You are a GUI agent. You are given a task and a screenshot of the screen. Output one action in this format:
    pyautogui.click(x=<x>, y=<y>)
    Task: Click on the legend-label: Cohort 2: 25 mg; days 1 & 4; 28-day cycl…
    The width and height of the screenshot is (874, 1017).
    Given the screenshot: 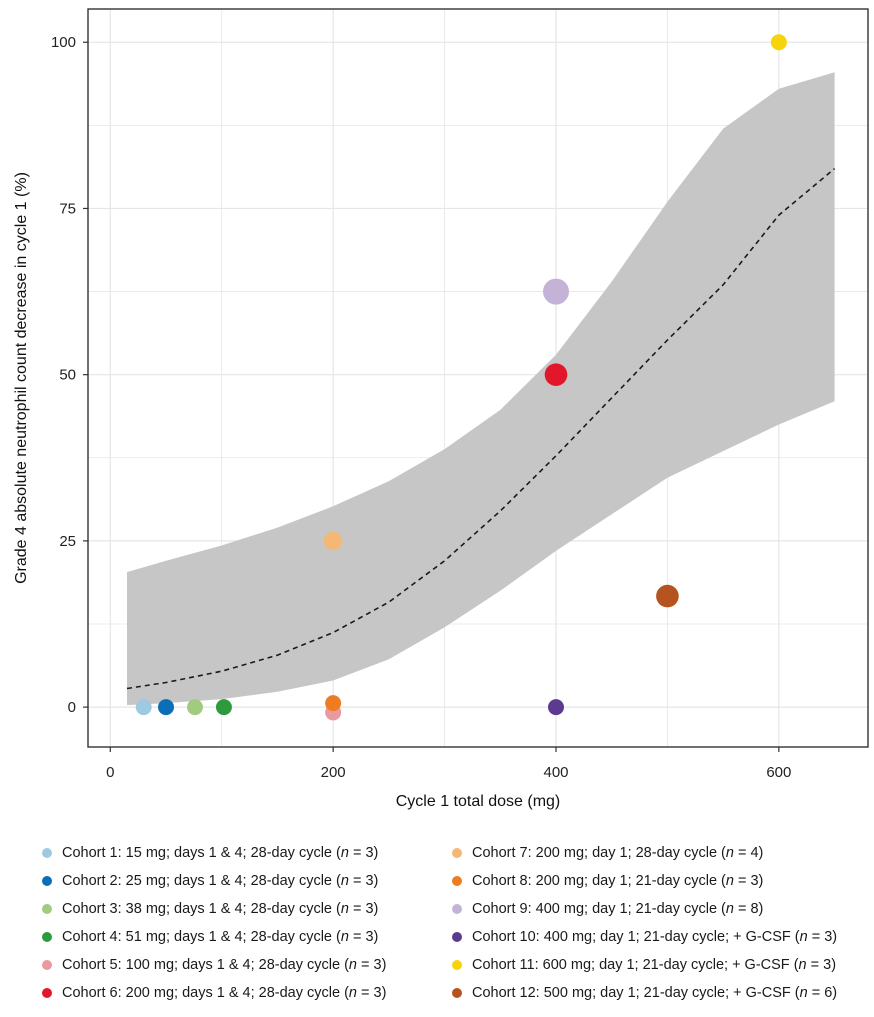 What is the action you would take?
    pyautogui.click(x=220, y=881)
    